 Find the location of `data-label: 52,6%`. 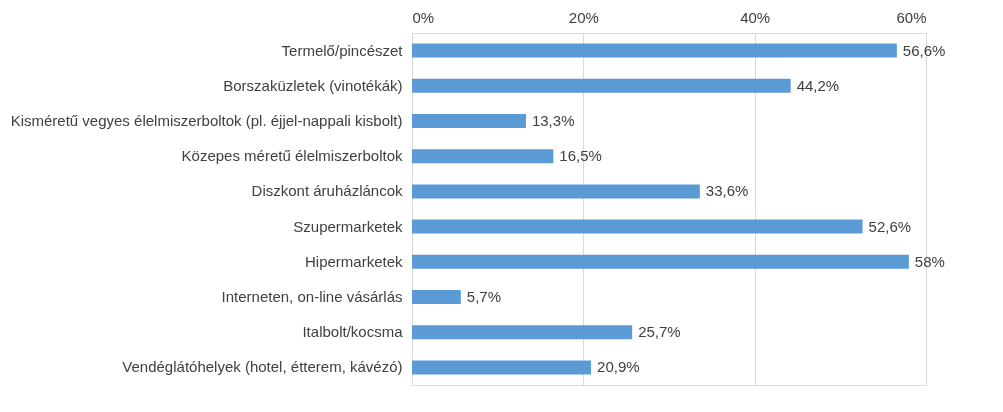

data-label: 52,6% is located at coordinates (890, 226).